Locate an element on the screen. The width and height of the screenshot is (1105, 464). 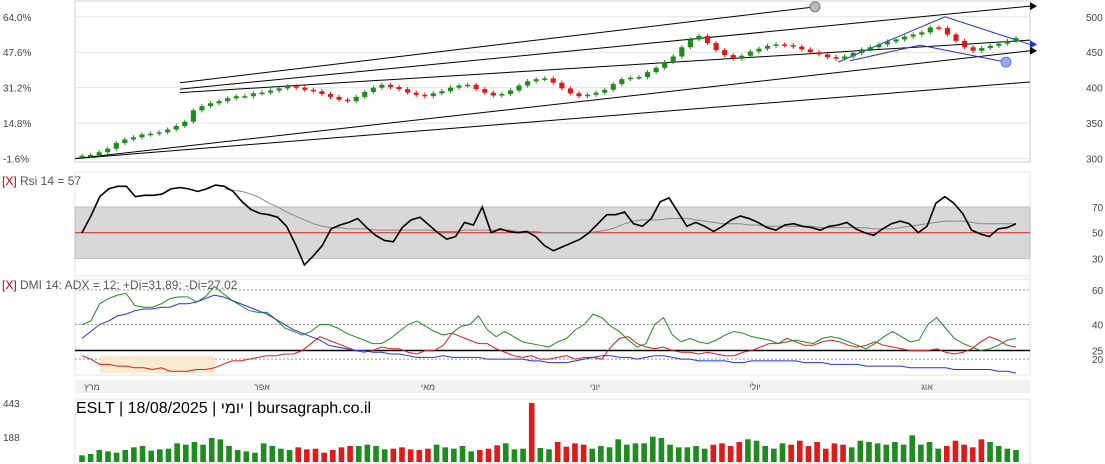
rsi-close-icon: [X] is located at coordinates (9, 181).